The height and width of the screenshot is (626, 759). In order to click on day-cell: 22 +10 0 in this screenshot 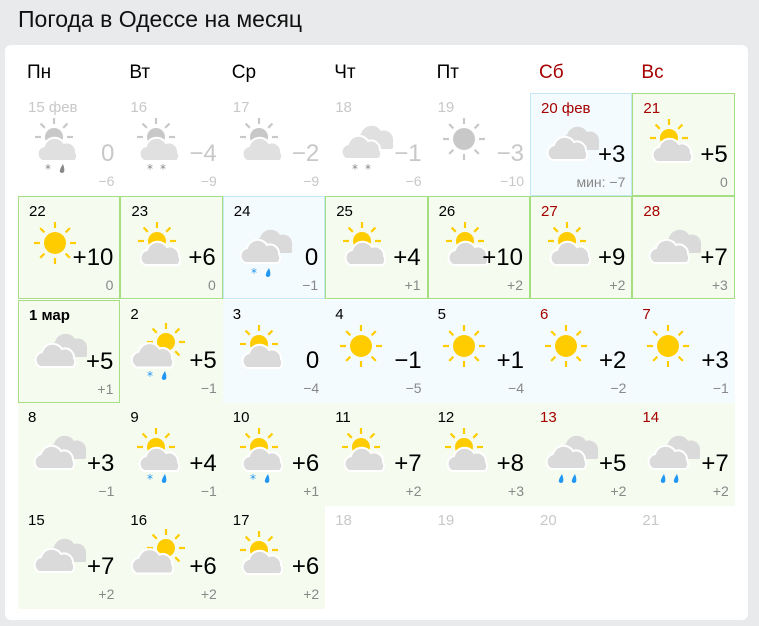, I will do `click(69, 248)`.